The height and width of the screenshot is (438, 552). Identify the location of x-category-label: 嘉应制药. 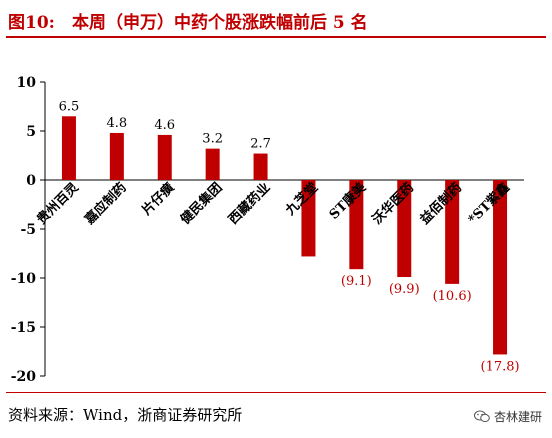
(105, 204).